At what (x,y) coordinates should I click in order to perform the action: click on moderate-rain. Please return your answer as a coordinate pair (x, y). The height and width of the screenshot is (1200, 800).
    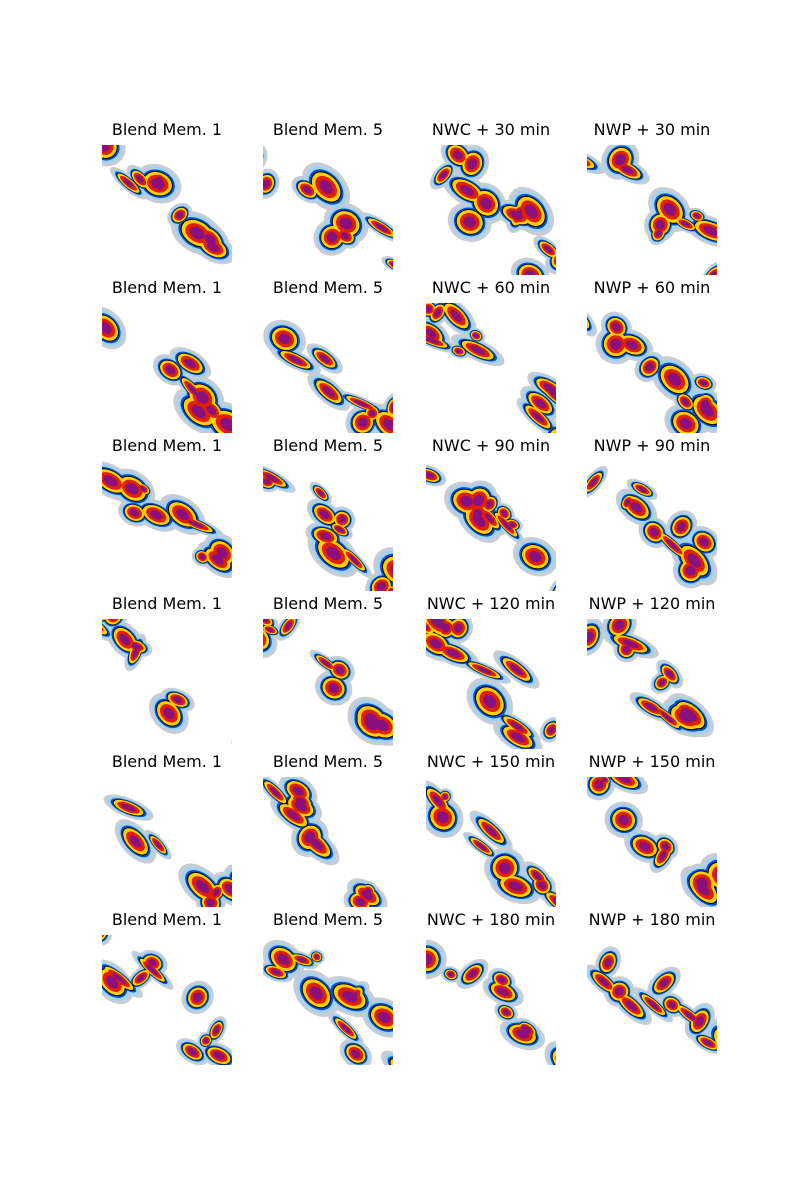
    Looking at the image, I should click on (390, 1060).